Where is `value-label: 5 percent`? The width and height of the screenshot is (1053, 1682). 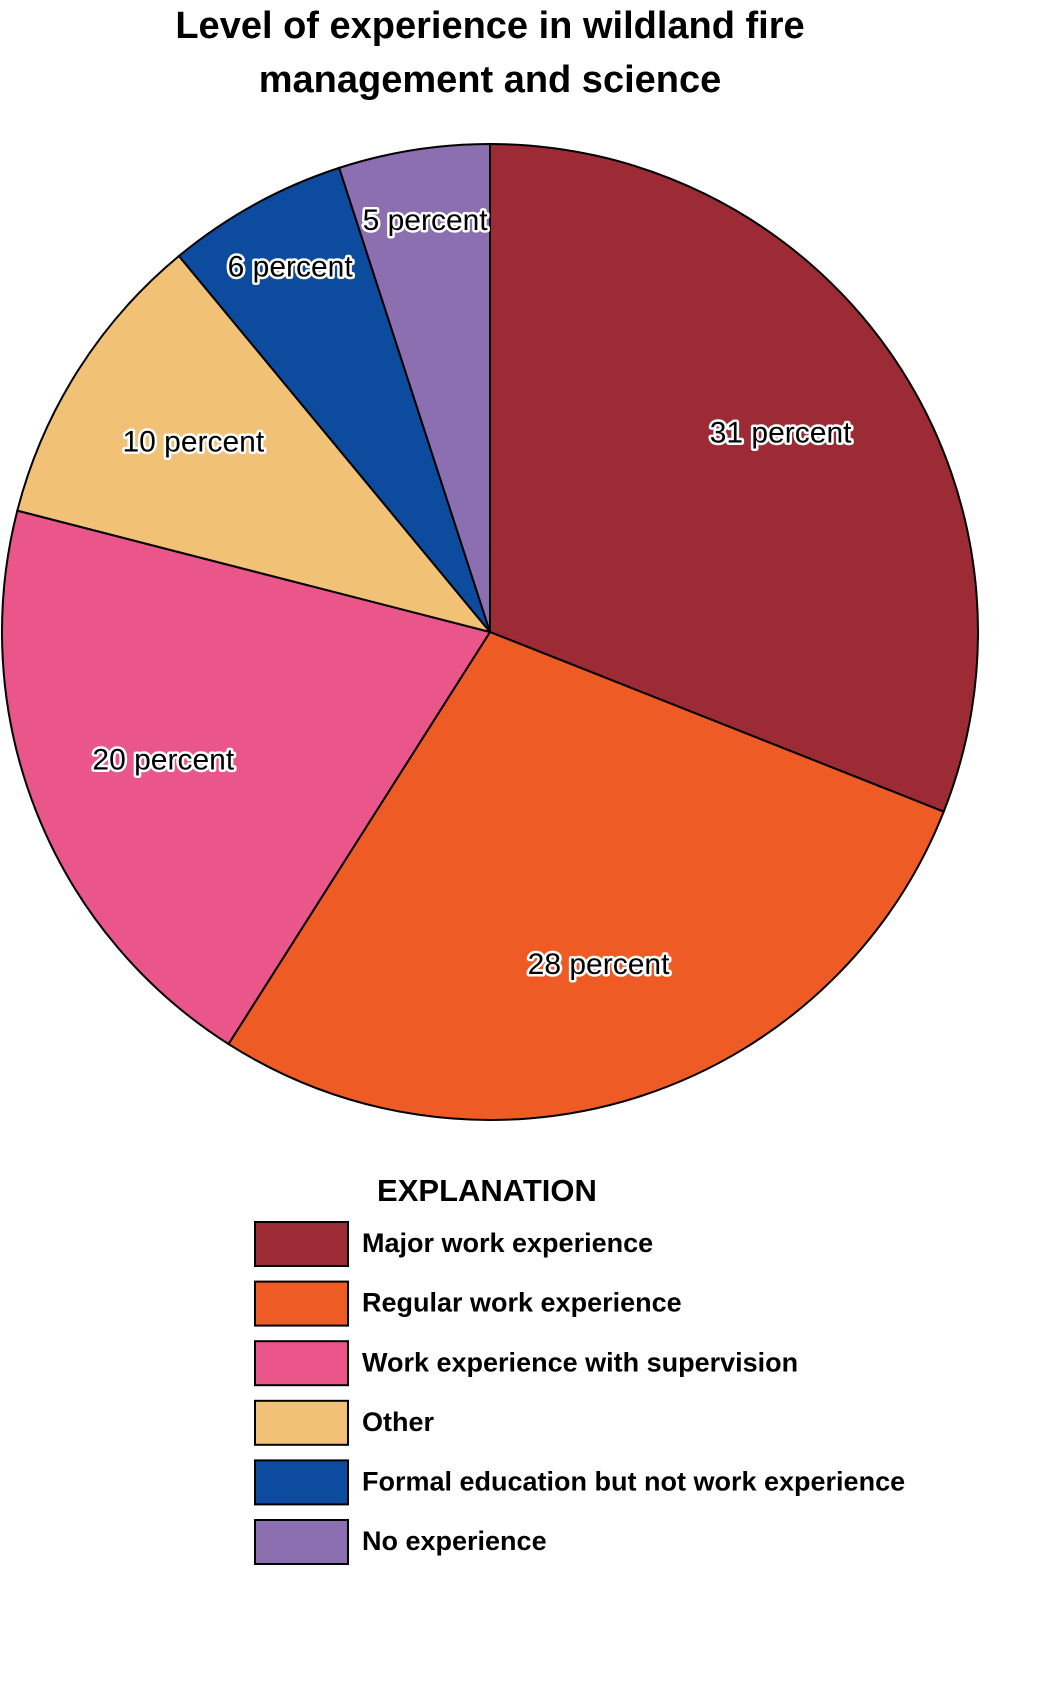 value-label: 5 percent is located at coordinates (426, 220).